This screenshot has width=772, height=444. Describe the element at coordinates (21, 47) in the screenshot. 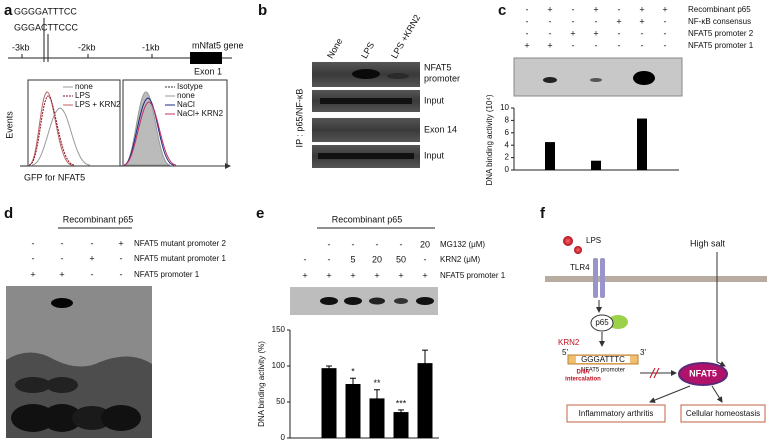

I see `position-label: -3kb` at that location.